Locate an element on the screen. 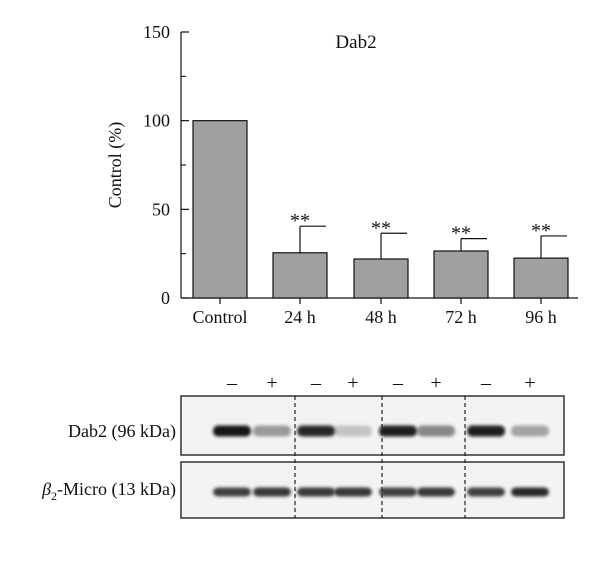 The image size is (600, 575). blot-label-b2micro: β2-Micro (13 kDa) is located at coordinates (108, 491).